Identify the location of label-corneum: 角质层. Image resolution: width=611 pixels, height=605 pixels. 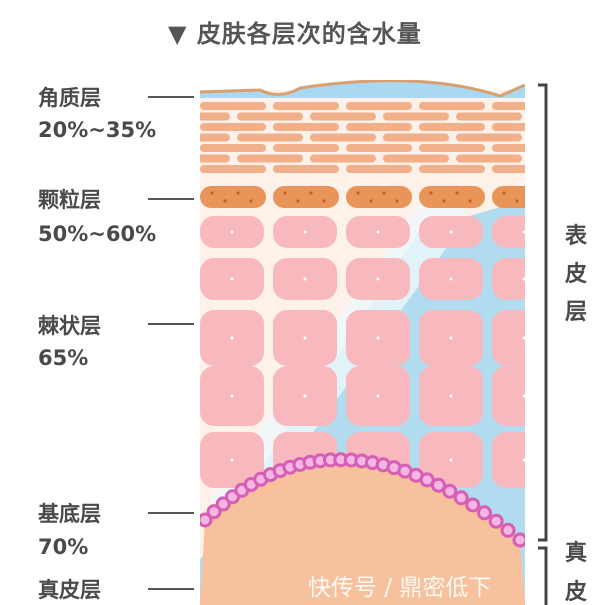
(69, 98).